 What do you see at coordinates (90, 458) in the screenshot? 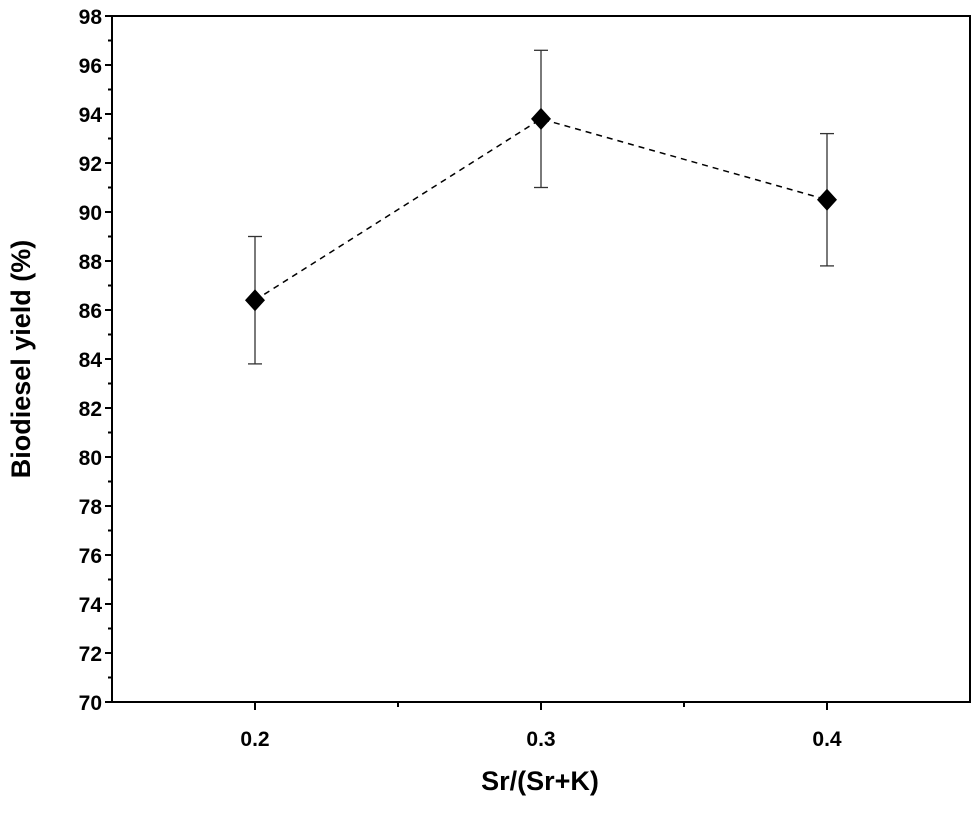
I see `y-tick-label: 80` at bounding box center [90, 458].